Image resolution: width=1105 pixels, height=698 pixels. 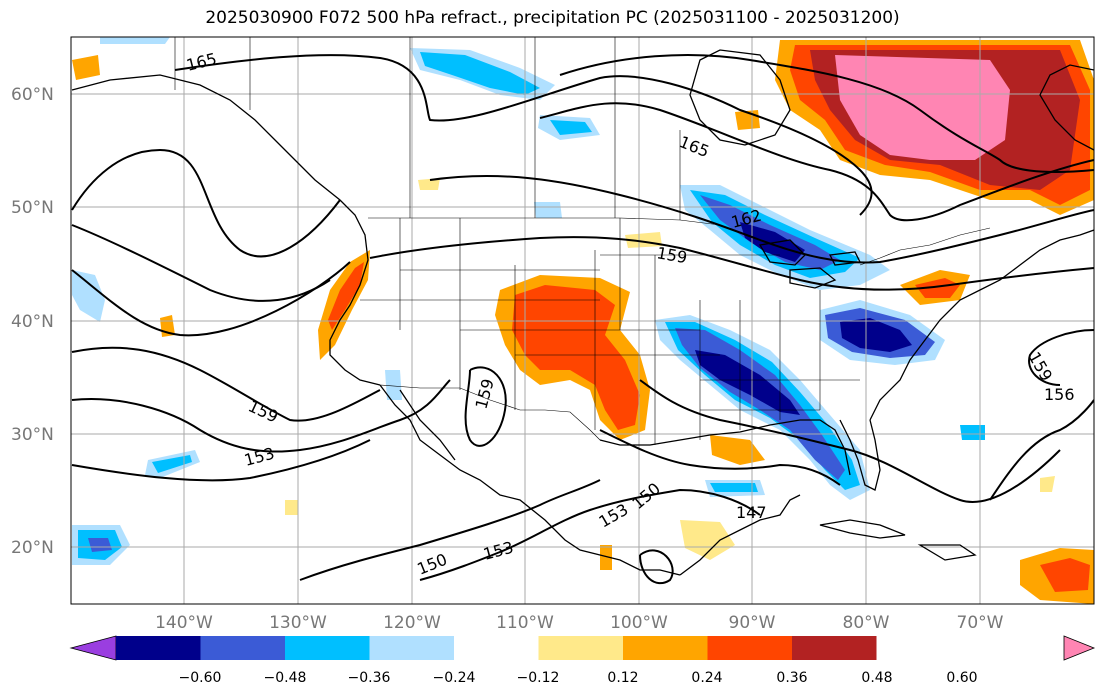 What do you see at coordinates (876, 678) in the screenshot?
I see `colorbar-tick-label: 0.48` at bounding box center [876, 678].